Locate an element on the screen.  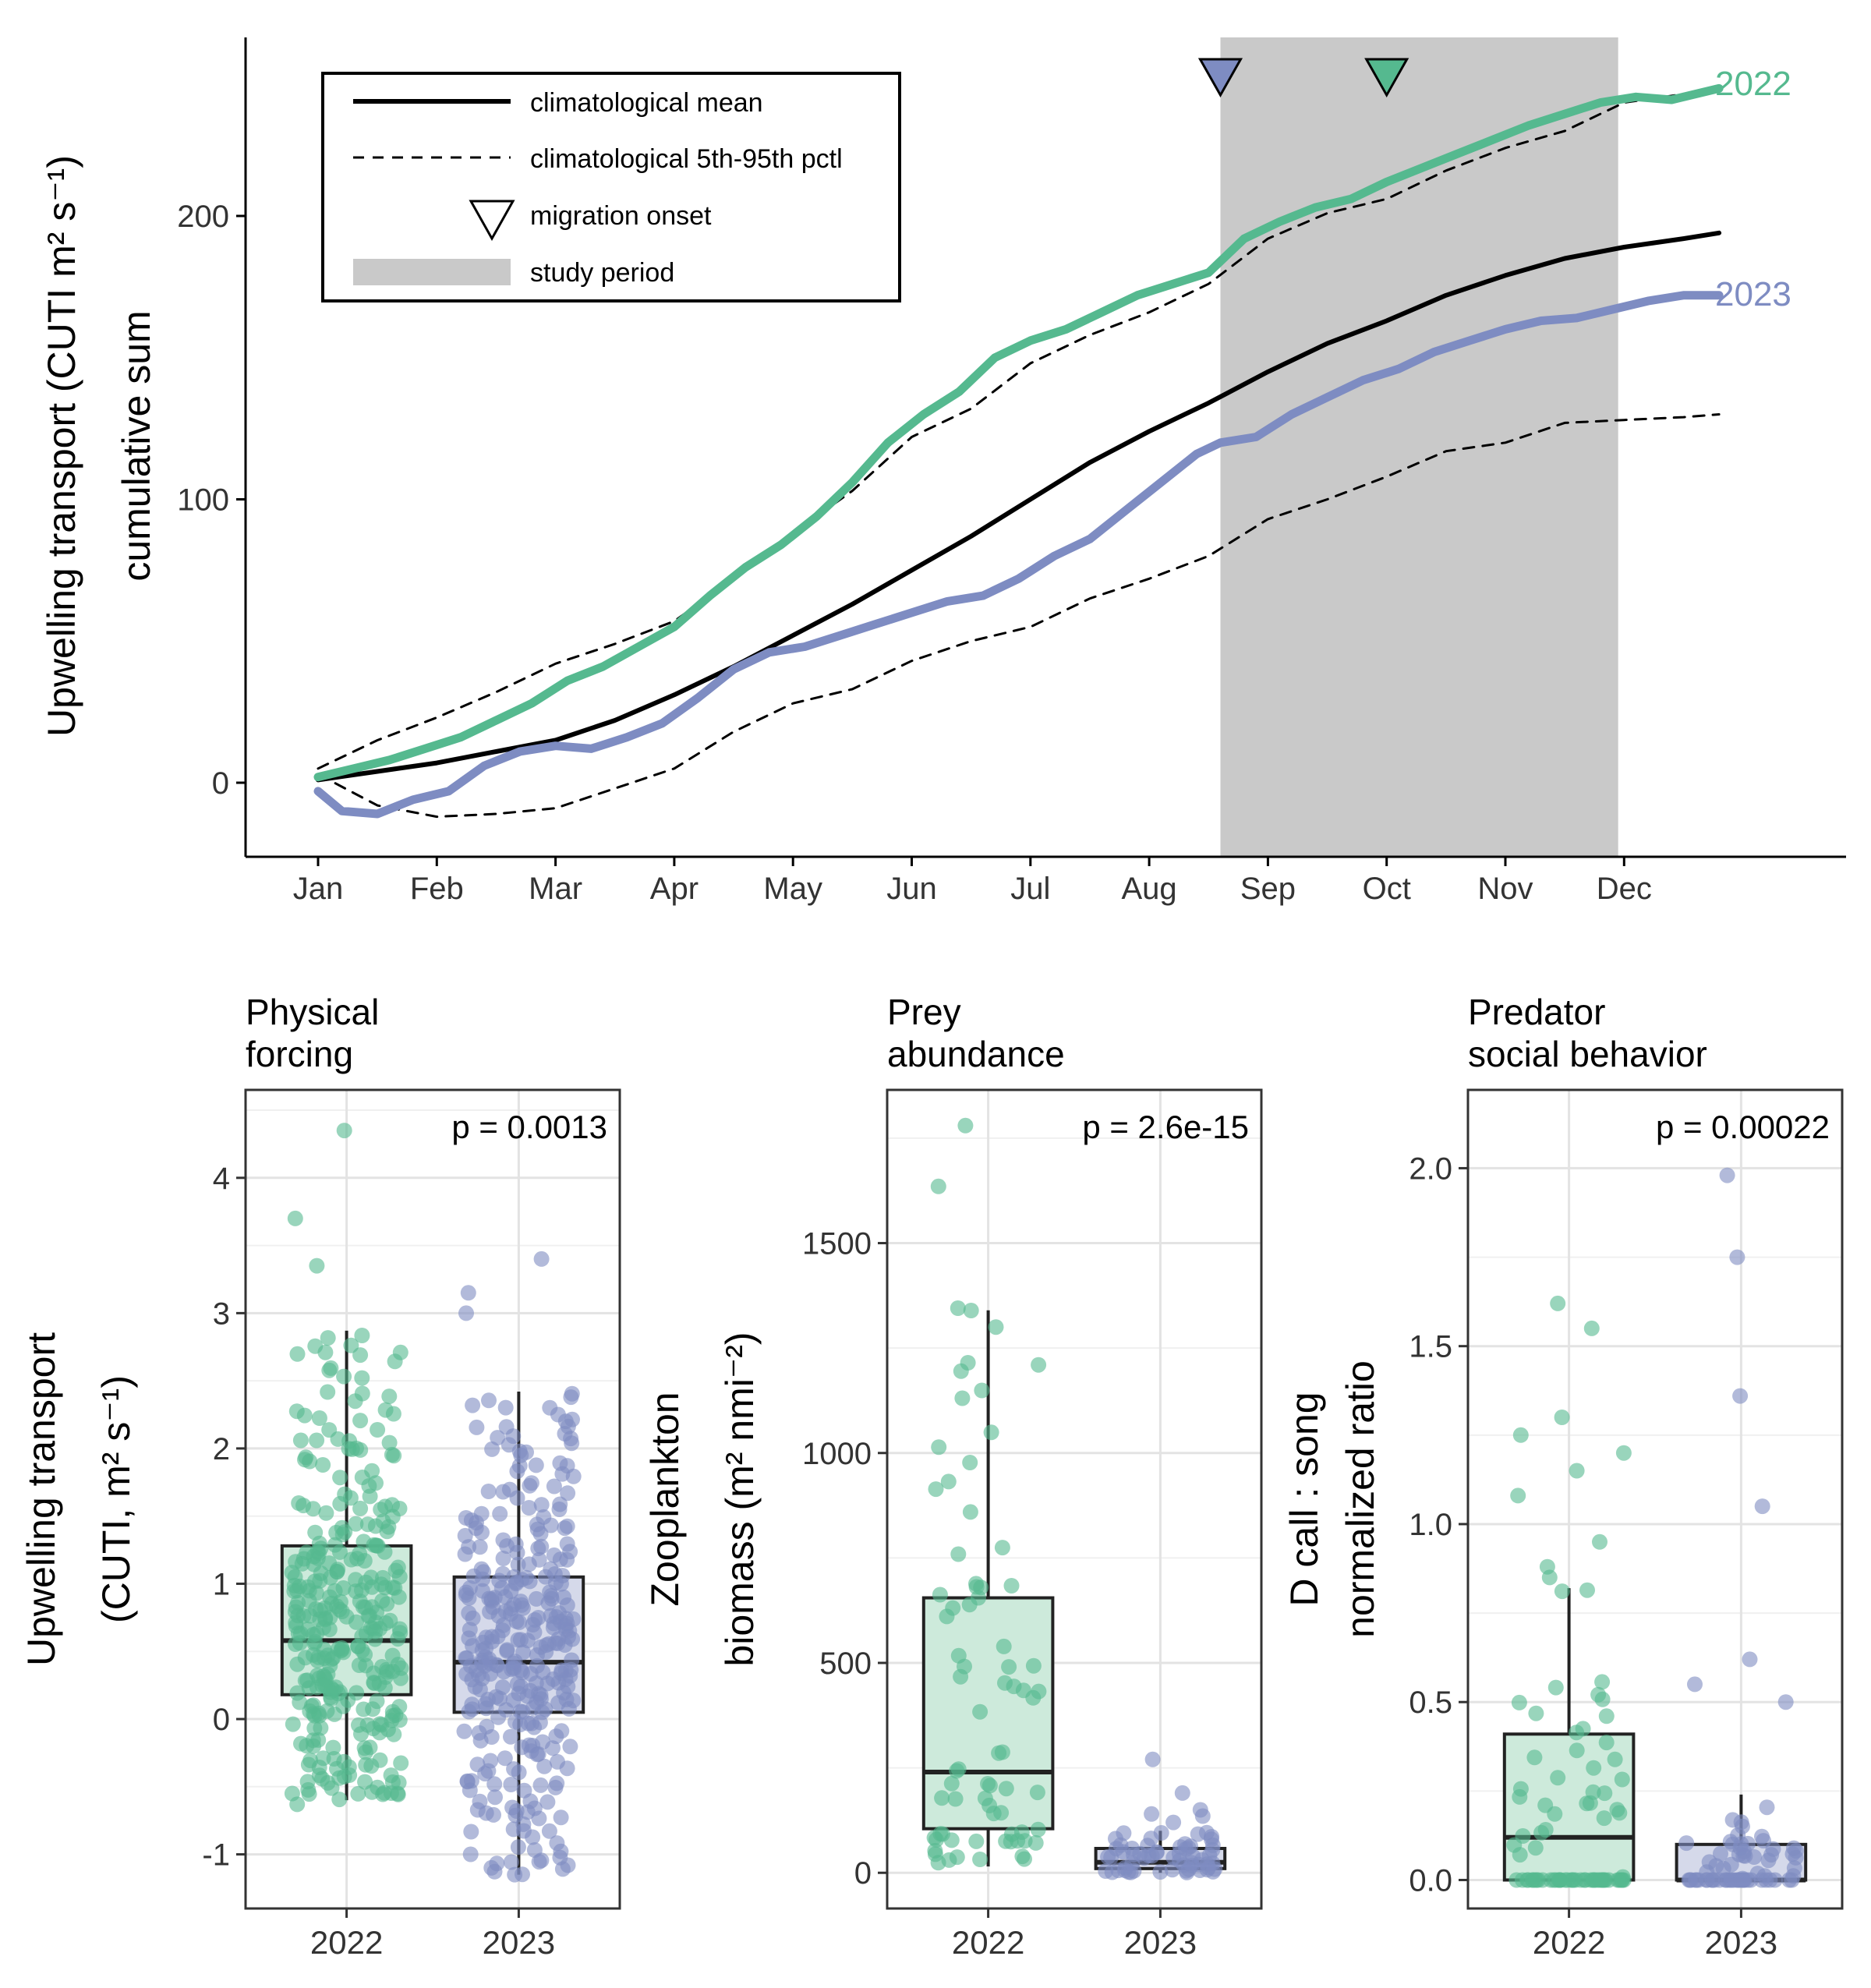
x-tick-label-jan: Jan is located at coordinates (318, 889).